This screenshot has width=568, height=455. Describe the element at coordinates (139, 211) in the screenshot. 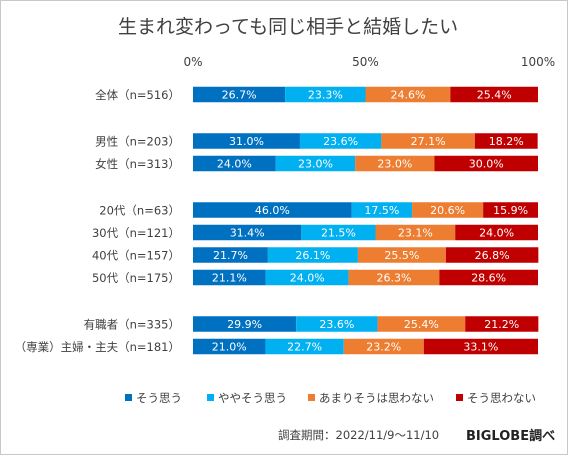

I see `category-label: 20代（n=63）` at that location.